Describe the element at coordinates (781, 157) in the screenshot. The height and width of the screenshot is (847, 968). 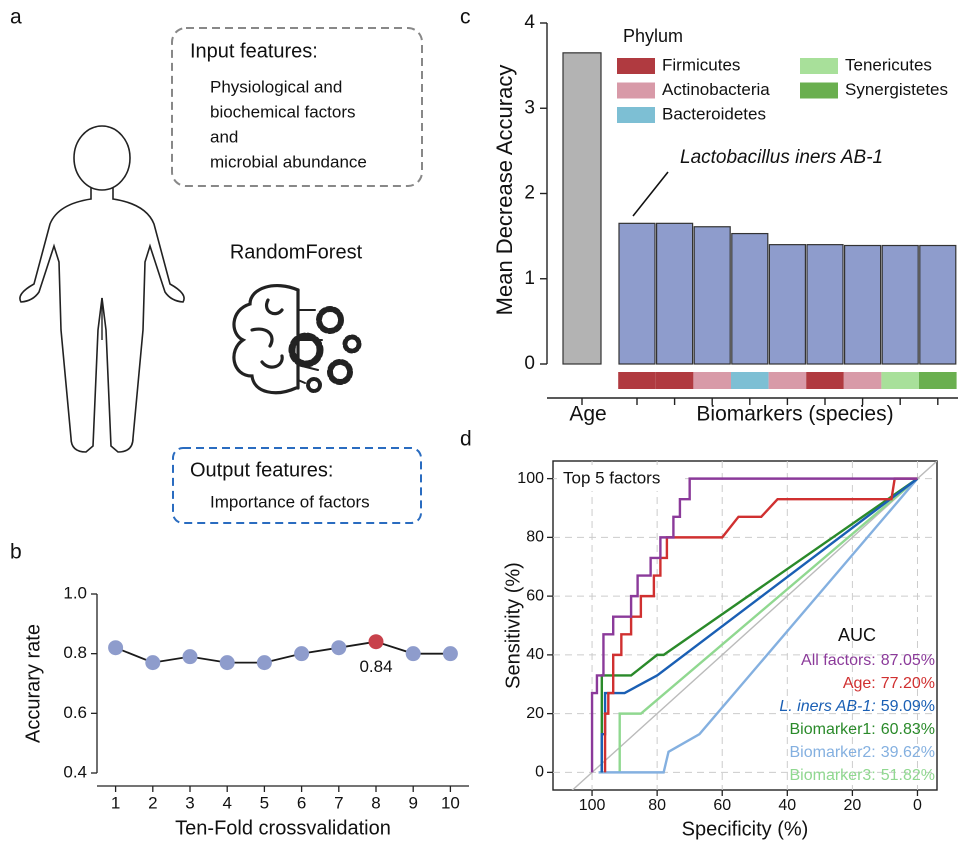
I see `annotation: Lactobacillus iners AB-1` at that location.